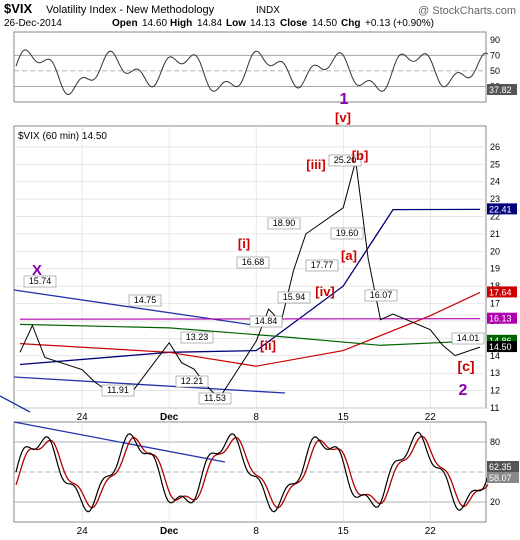 This screenshot has height=540, width=520. Describe the element at coordinates (495, 356) in the screenshot. I see `main-y-tick: 14` at that location.